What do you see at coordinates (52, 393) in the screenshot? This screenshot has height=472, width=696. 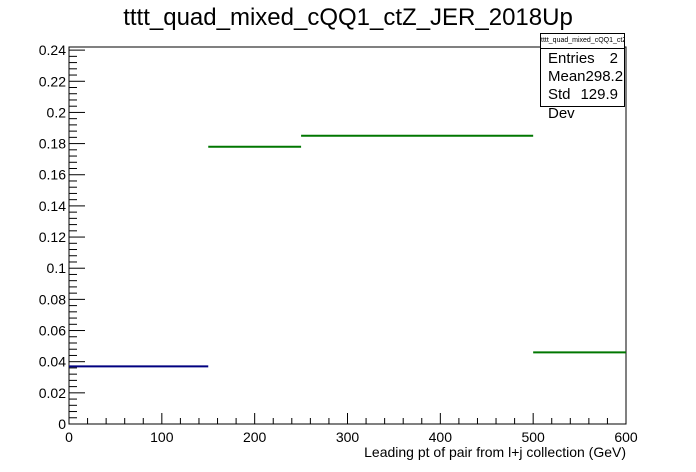 I see `y-tick-label: 0.02` at bounding box center [52, 393].